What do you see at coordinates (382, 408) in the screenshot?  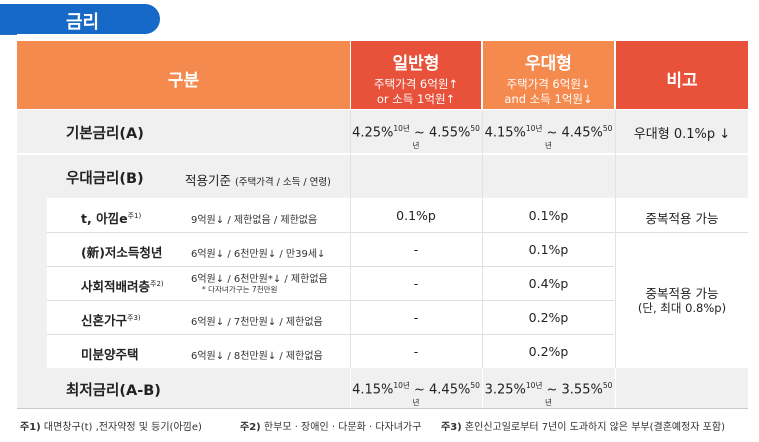 I see `table-bottom-border` at bounding box center [382, 408].